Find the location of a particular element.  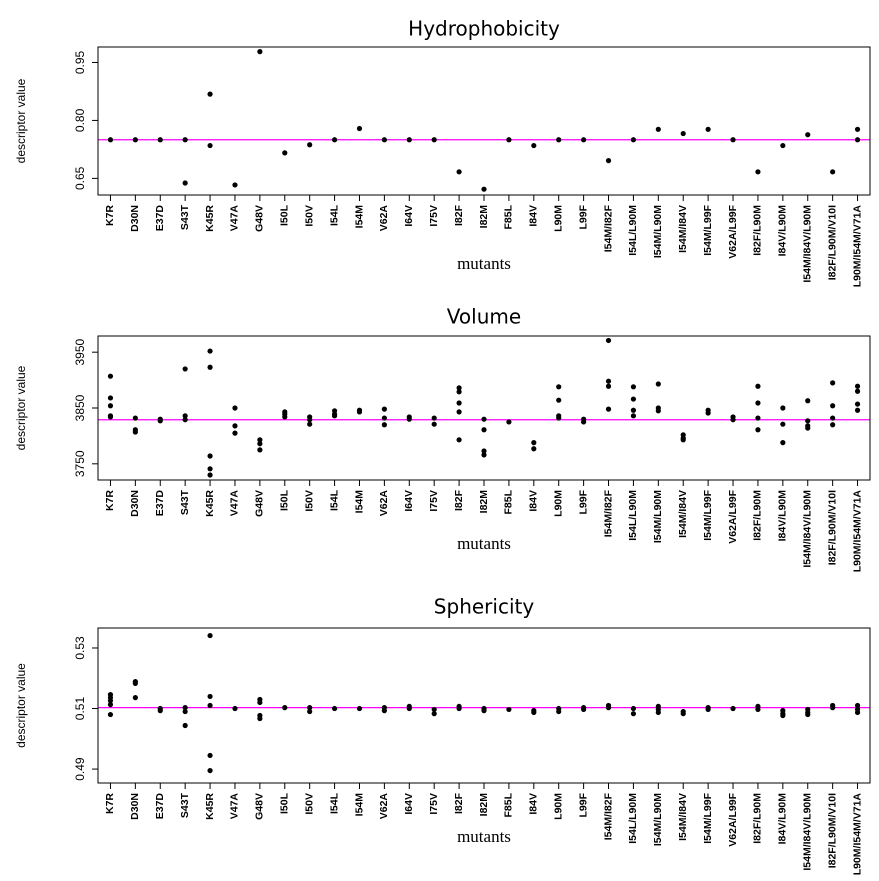

x-tick-label: K7R is located at coordinates (110, 803).